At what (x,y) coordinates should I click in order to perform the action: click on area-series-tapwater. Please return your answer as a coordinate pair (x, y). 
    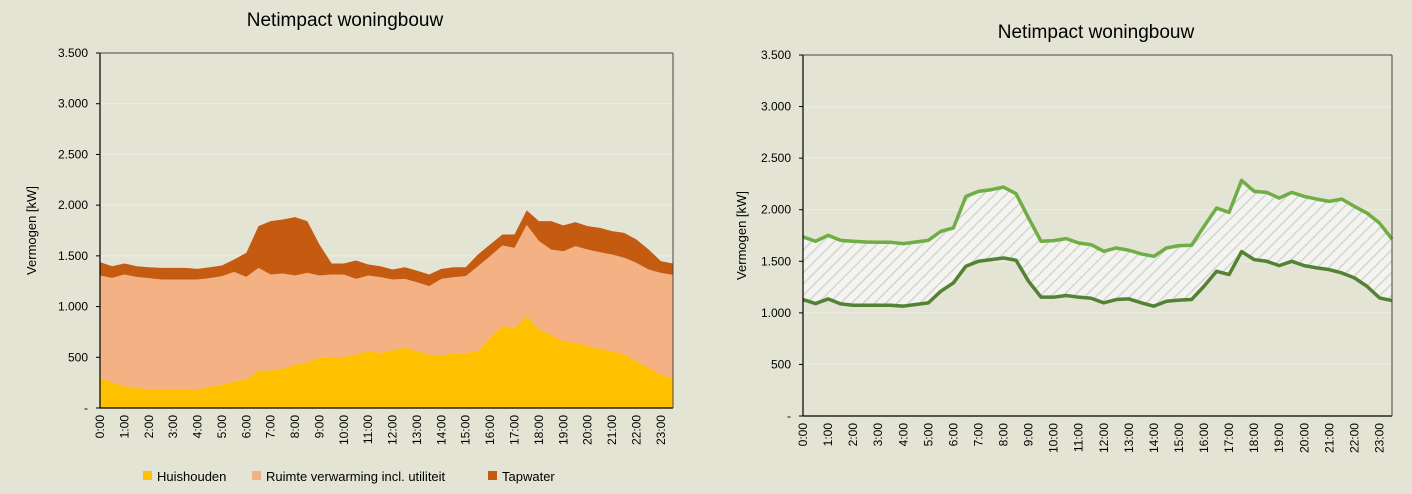
    Looking at the image, I should click on (386, 248).